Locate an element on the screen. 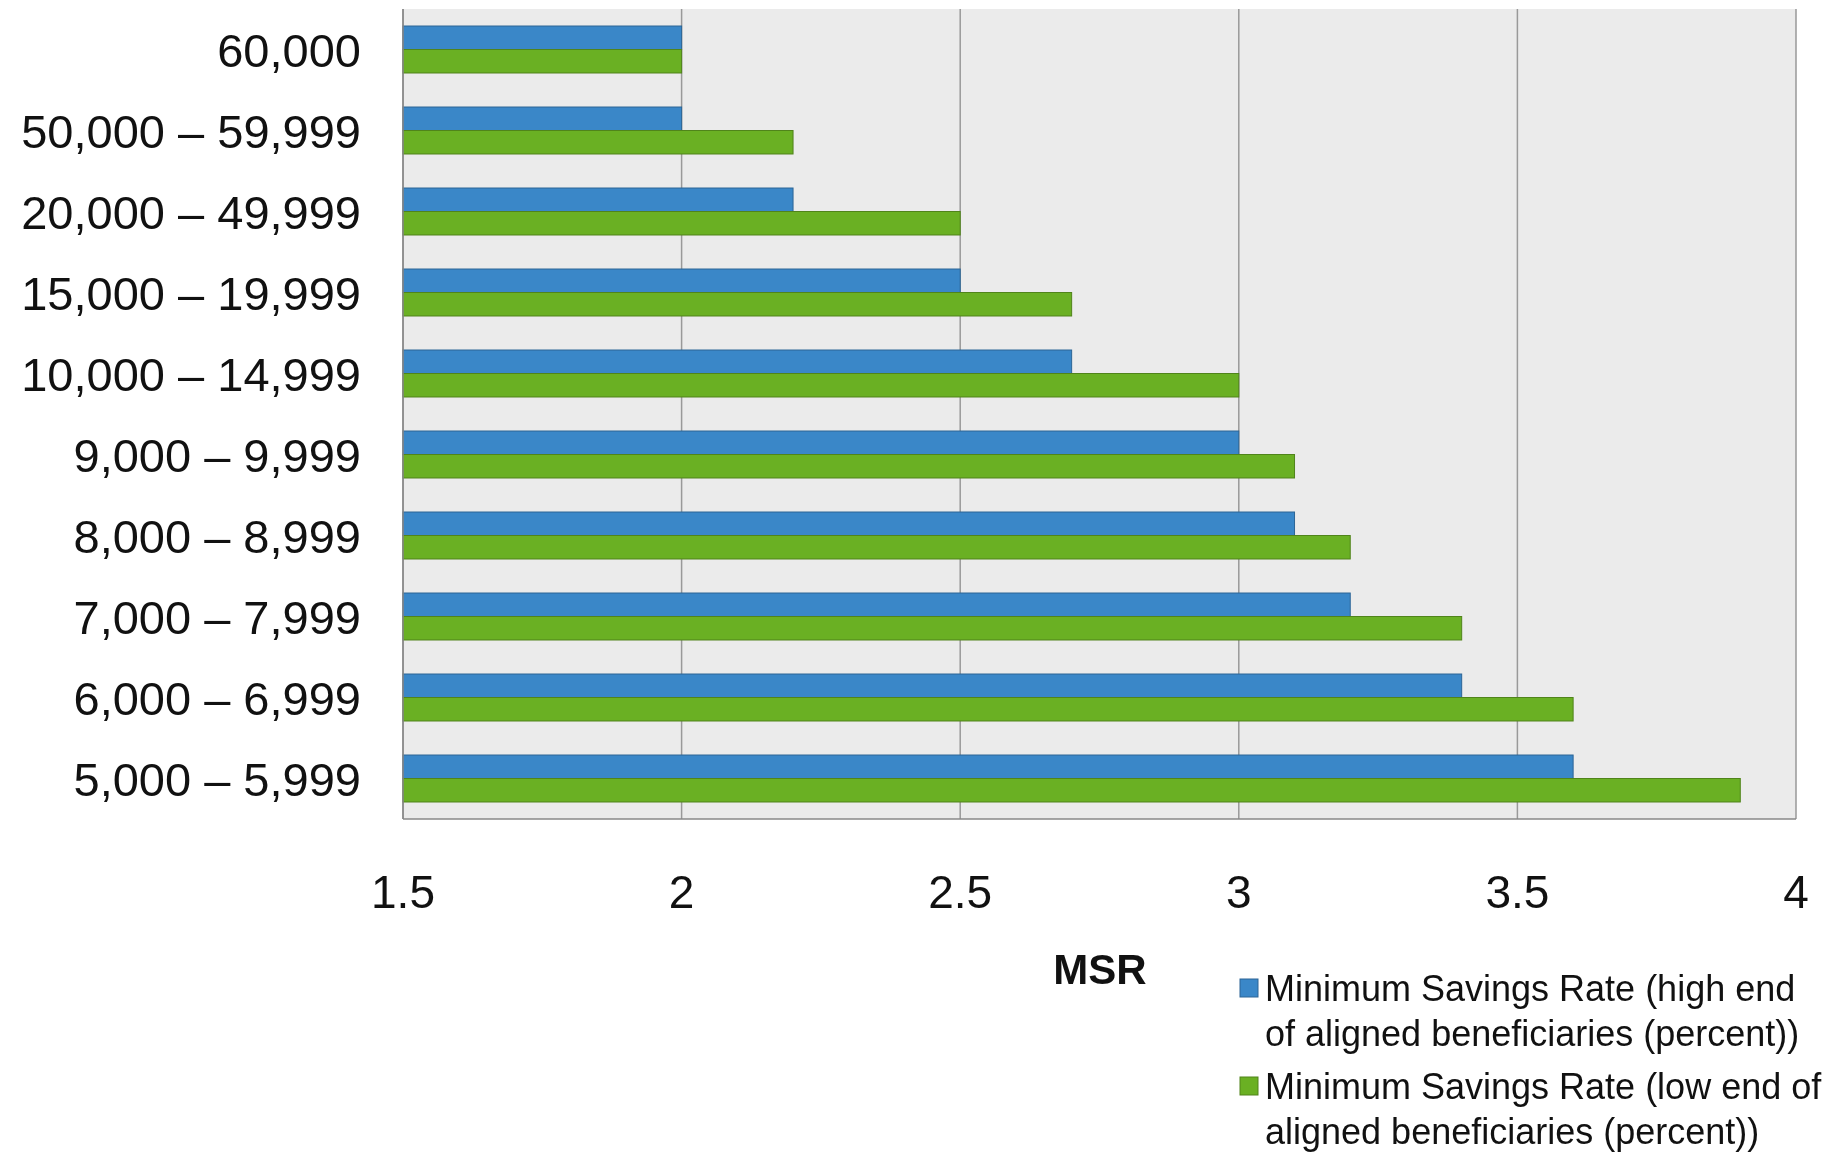  legend-label: Minimum Savings Rate (low end of aligned beneficiaries (percent)) is located at coordinates (1544, 1109).